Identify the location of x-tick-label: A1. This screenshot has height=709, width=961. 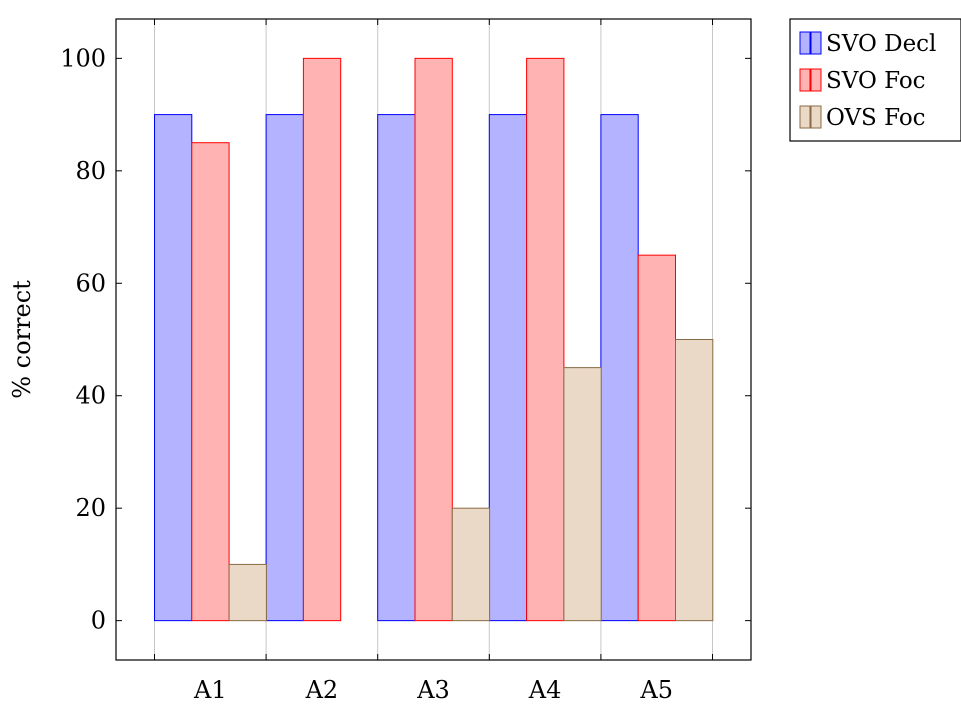
(210, 690).